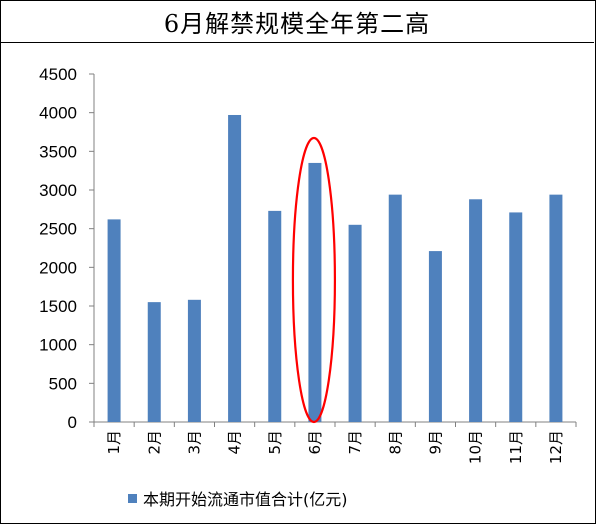 This screenshot has width=596, height=524. What do you see at coordinates (435, 442) in the screenshot?
I see `x-tick-label: 9月` at bounding box center [435, 442].